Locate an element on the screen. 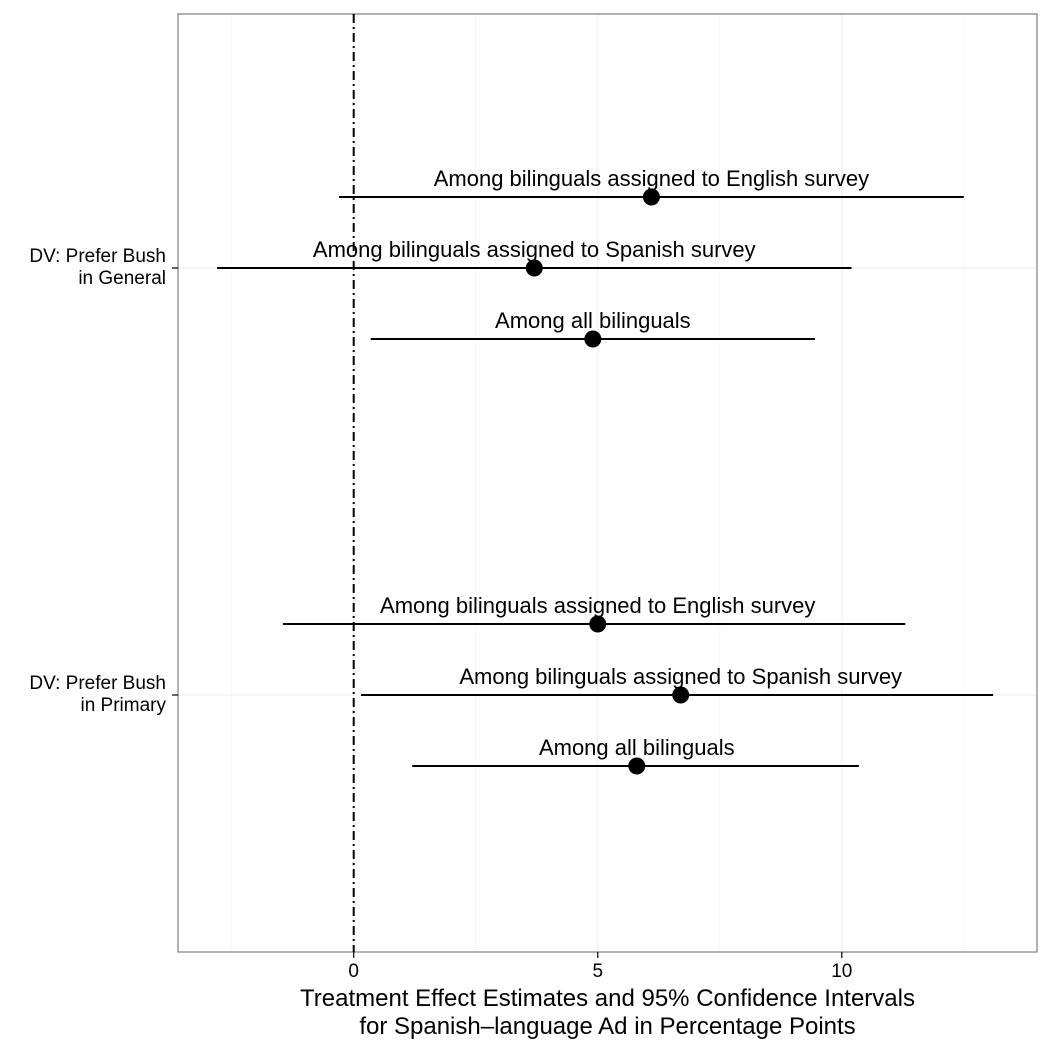 The width and height of the screenshot is (1050, 1055). y-axis-group-label: in General is located at coordinates (122, 278).